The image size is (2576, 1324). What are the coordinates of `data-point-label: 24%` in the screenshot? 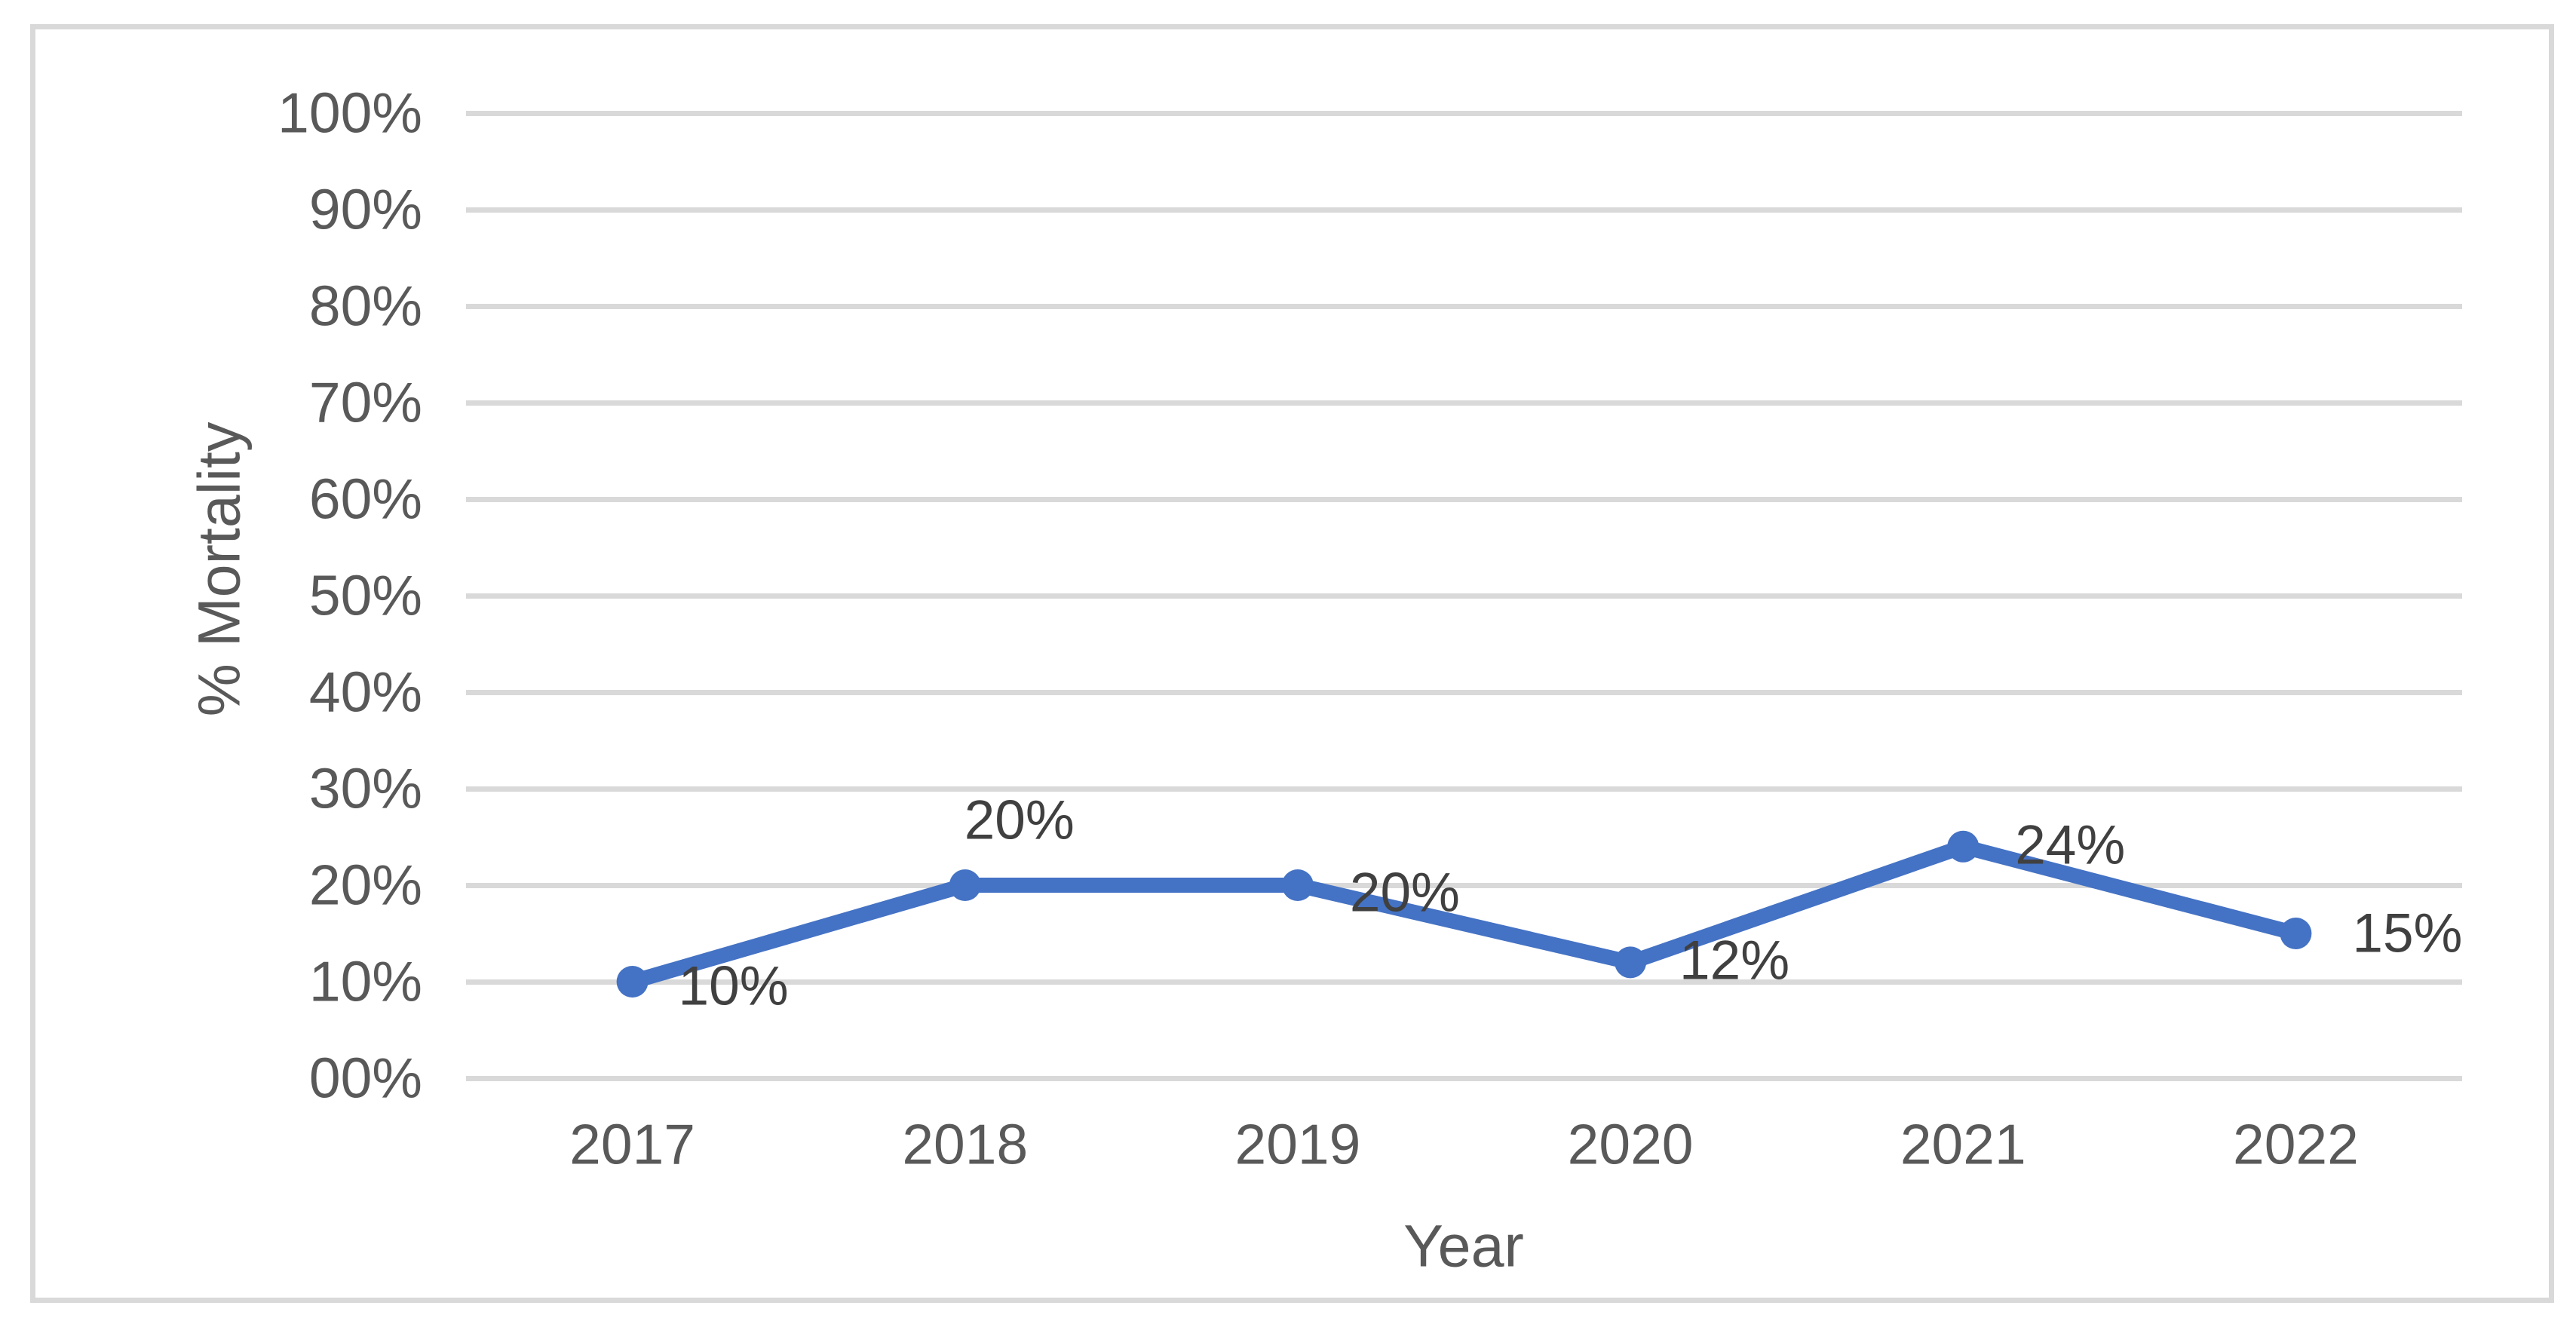 It's located at (2070, 845).